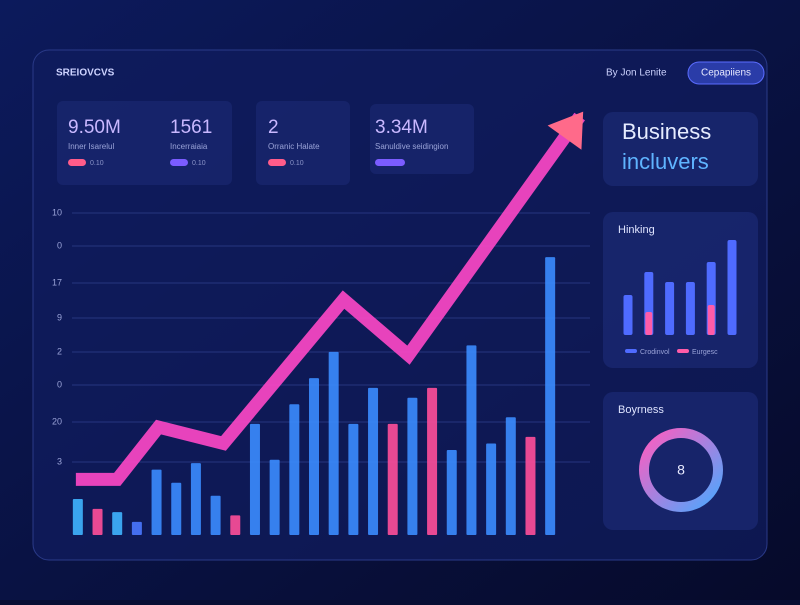  Describe the element at coordinates (59, 317) in the screenshot. I see `y-label: 9` at that location.